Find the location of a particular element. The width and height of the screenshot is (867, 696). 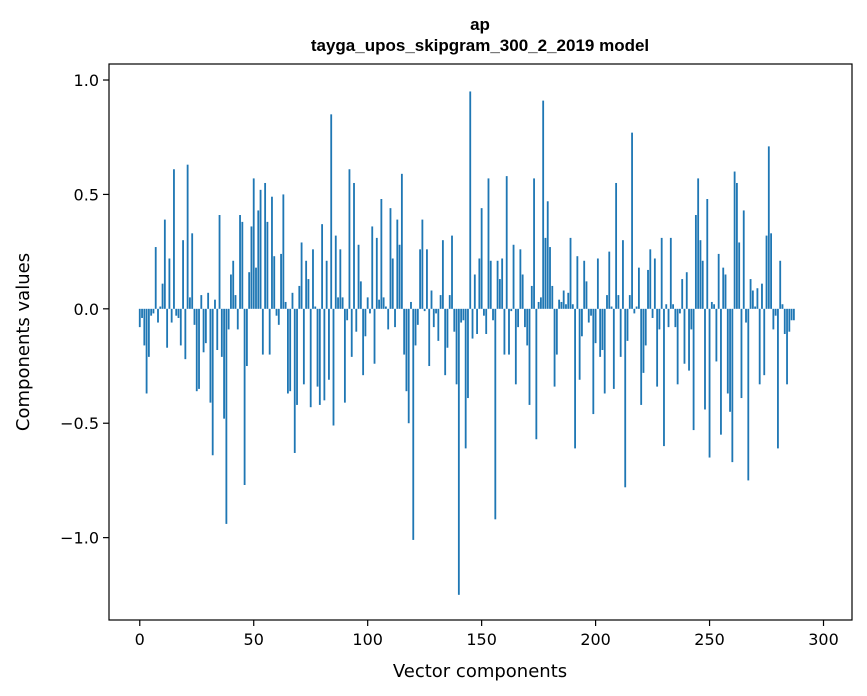

chart-title: ap is located at coordinates (480, 24).